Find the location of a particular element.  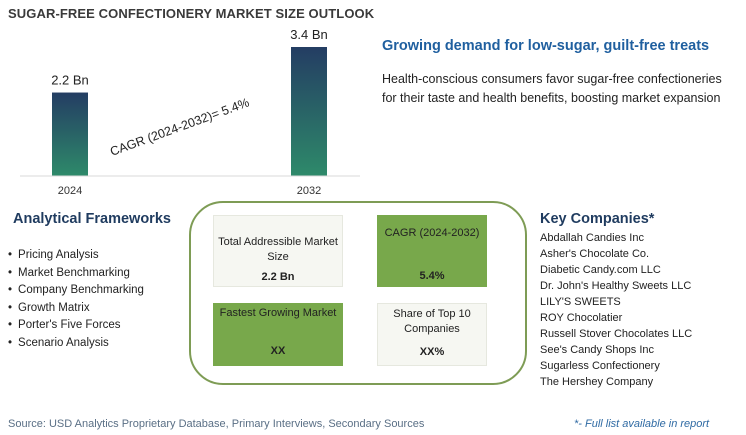

fastest-market-label: Fastest Growing Market is located at coordinates (278, 313).